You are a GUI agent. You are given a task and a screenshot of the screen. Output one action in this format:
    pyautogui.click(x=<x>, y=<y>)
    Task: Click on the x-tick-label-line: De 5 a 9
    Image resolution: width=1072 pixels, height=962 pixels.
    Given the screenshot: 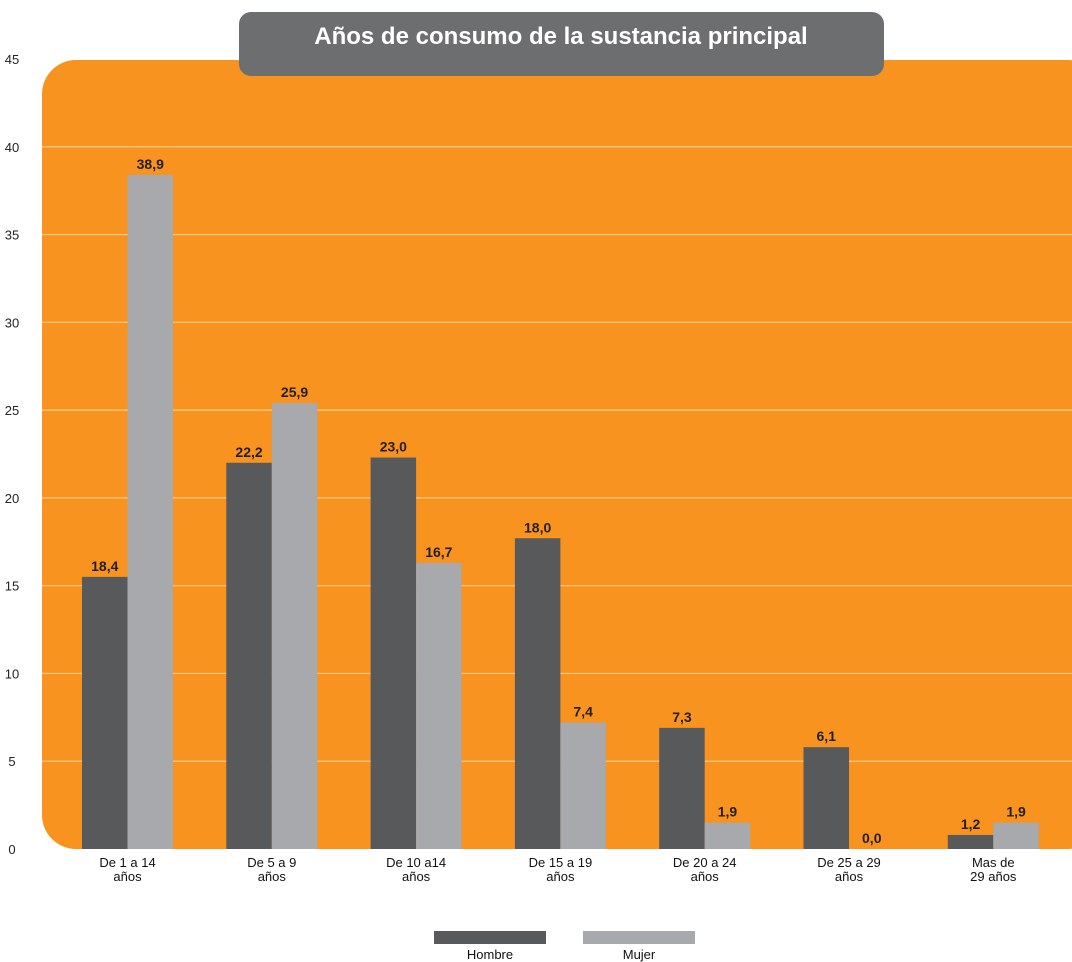 What is the action you would take?
    pyautogui.click(x=271, y=862)
    